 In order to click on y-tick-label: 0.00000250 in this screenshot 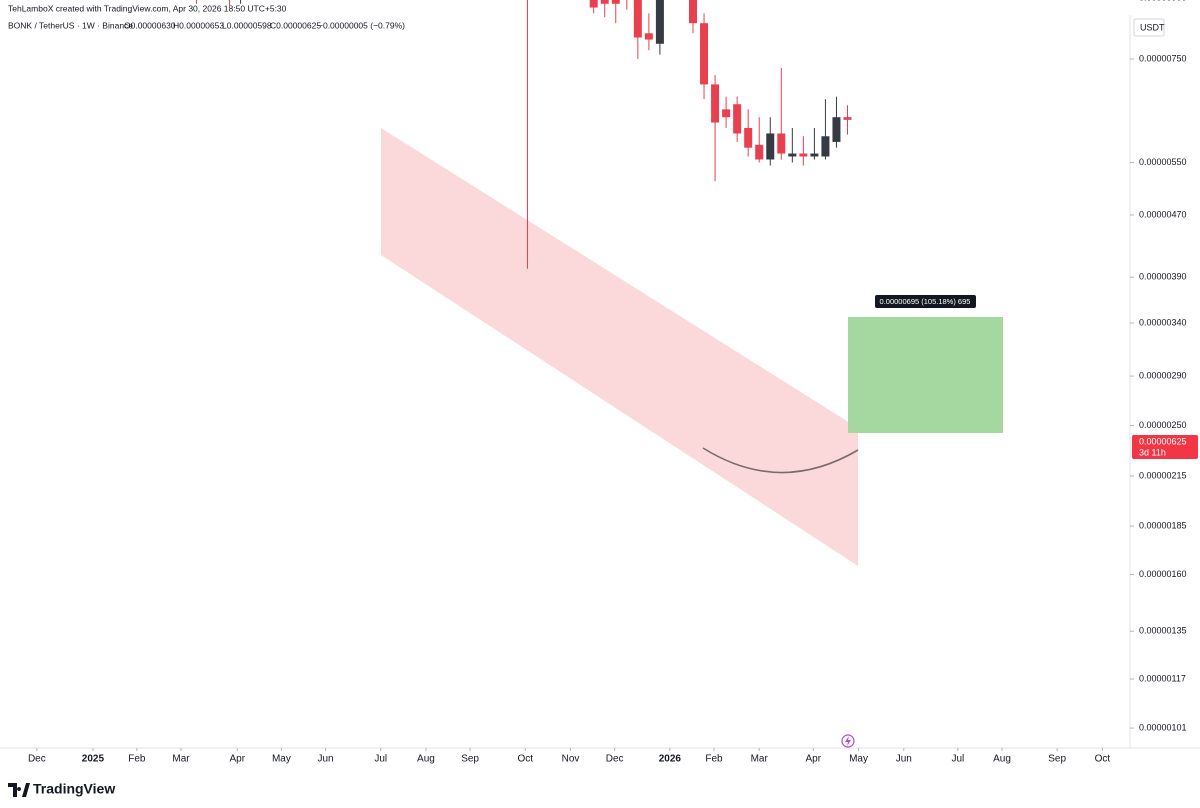, I will do `click(1163, 425)`.